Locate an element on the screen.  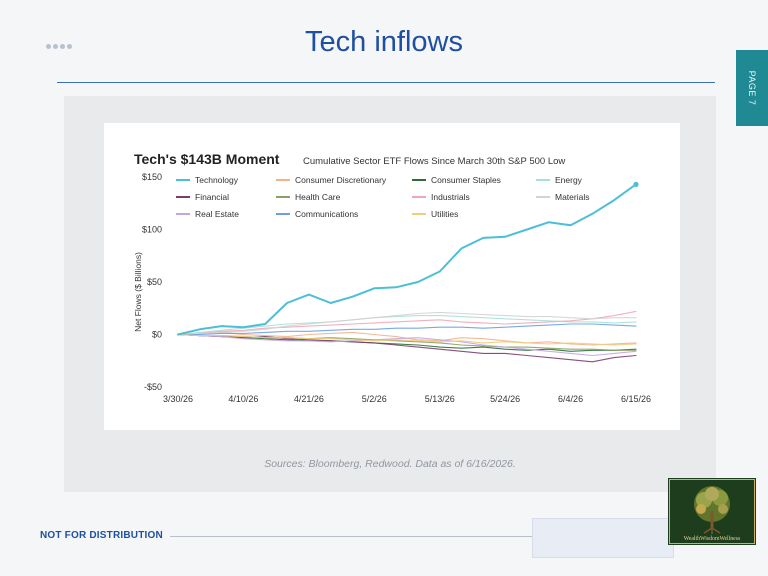
y-tick-label: $150 is located at coordinates (152, 177).